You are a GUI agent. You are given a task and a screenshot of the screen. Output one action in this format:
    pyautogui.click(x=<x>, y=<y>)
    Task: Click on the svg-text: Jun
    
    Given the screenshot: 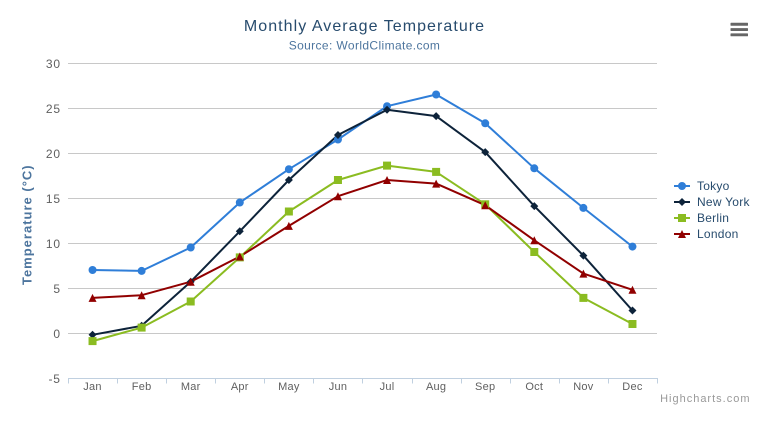 What is the action you would take?
    pyautogui.click(x=338, y=387)
    